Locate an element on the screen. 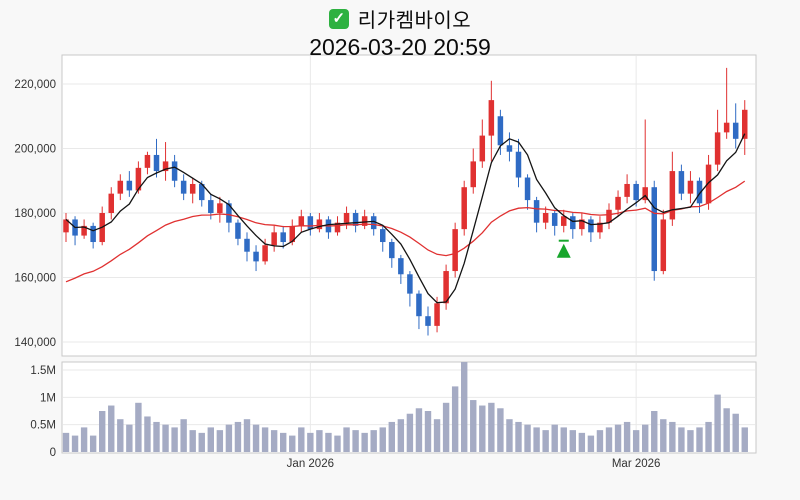 This screenshot has width=800, height=500. title-row: ✓ 리가켐바이오 is located at coordinates (400, 18).